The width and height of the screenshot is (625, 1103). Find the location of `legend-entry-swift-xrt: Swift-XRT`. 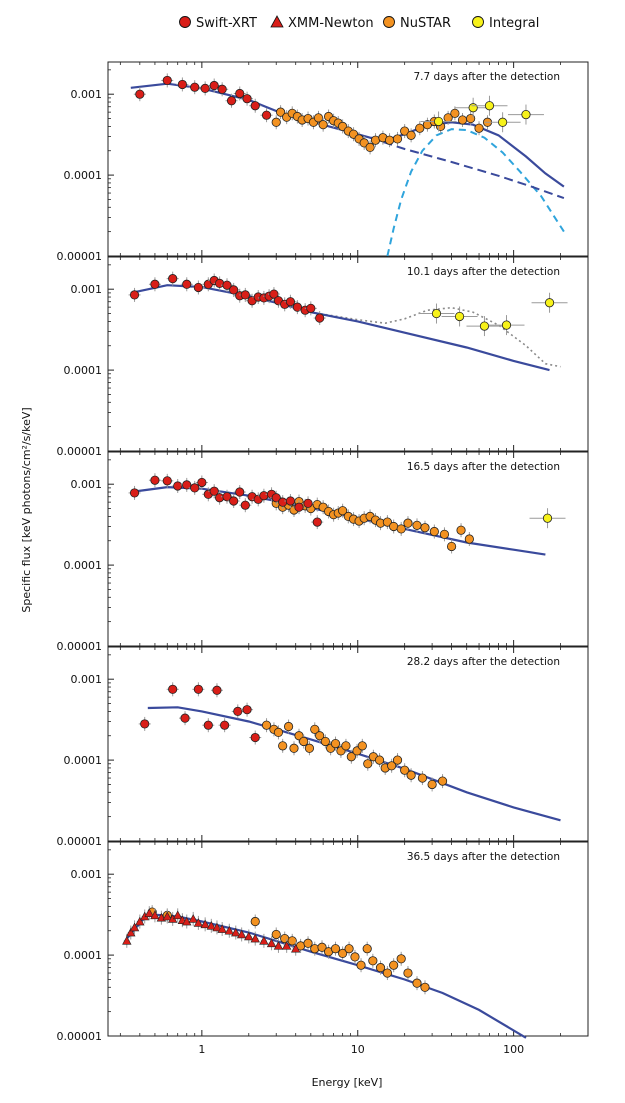

legend-entry-swift-xrt: Swift-XRT is located at coordinates (218, 23).